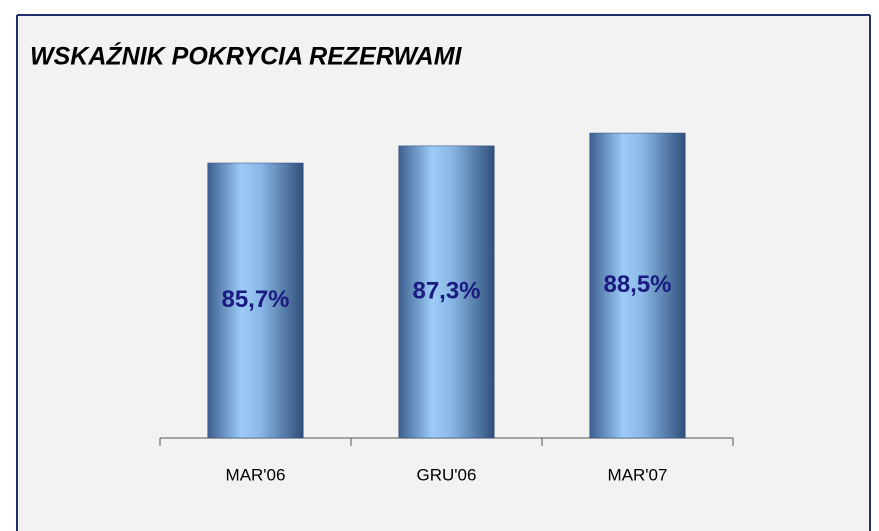  I want to click on chart-title: WSKAŹNIK POKRYCIA REZERWAMI, so click(246, 56).